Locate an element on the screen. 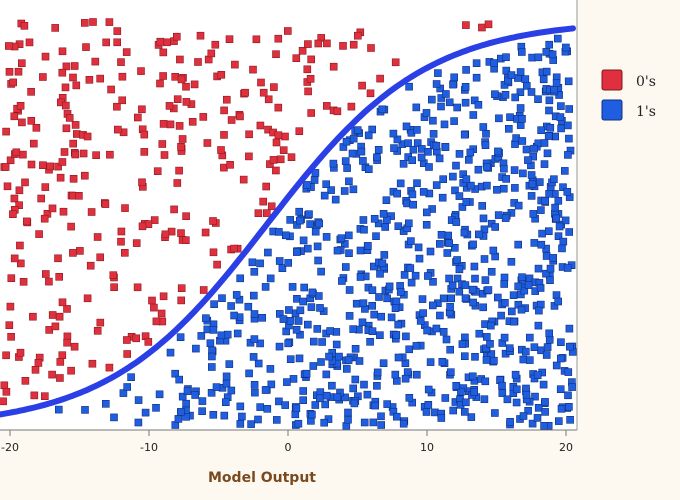 The width and height of the screenshot is (680, 500). legend-item-0: 0's is located at coordinates (628, 80).